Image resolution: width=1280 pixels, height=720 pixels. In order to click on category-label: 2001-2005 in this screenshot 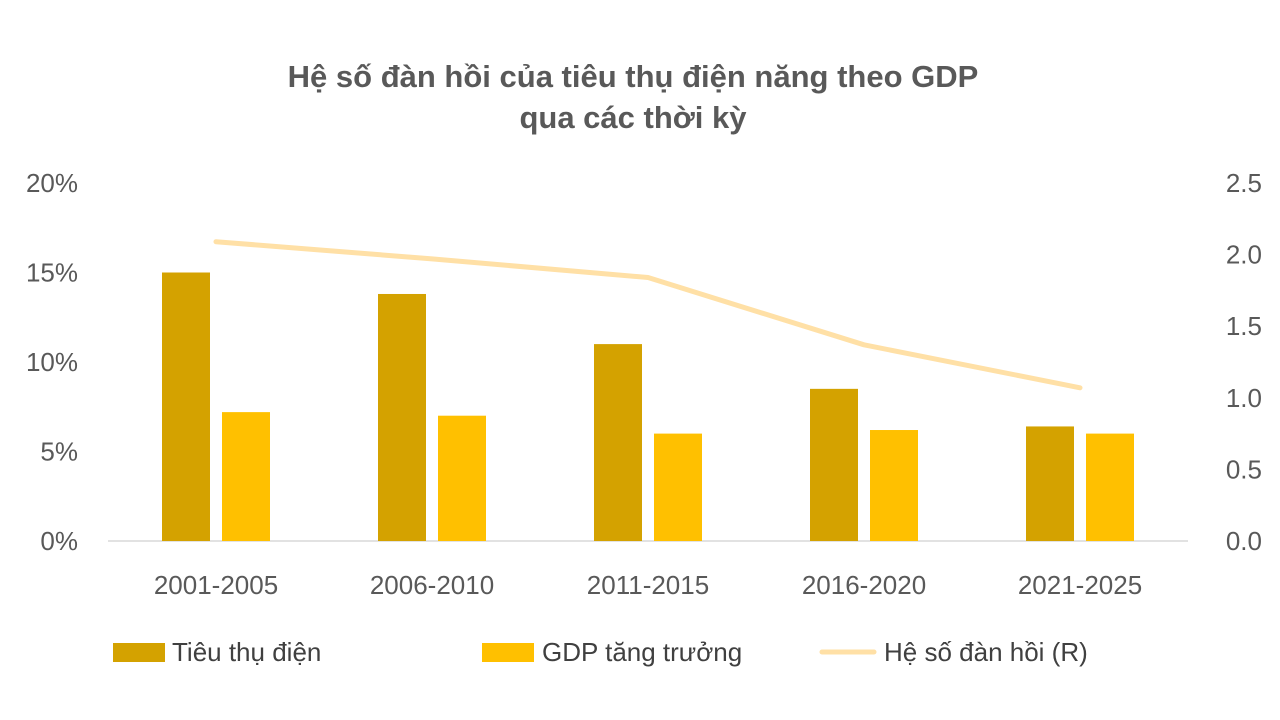, I will do `click(216, 585)`.